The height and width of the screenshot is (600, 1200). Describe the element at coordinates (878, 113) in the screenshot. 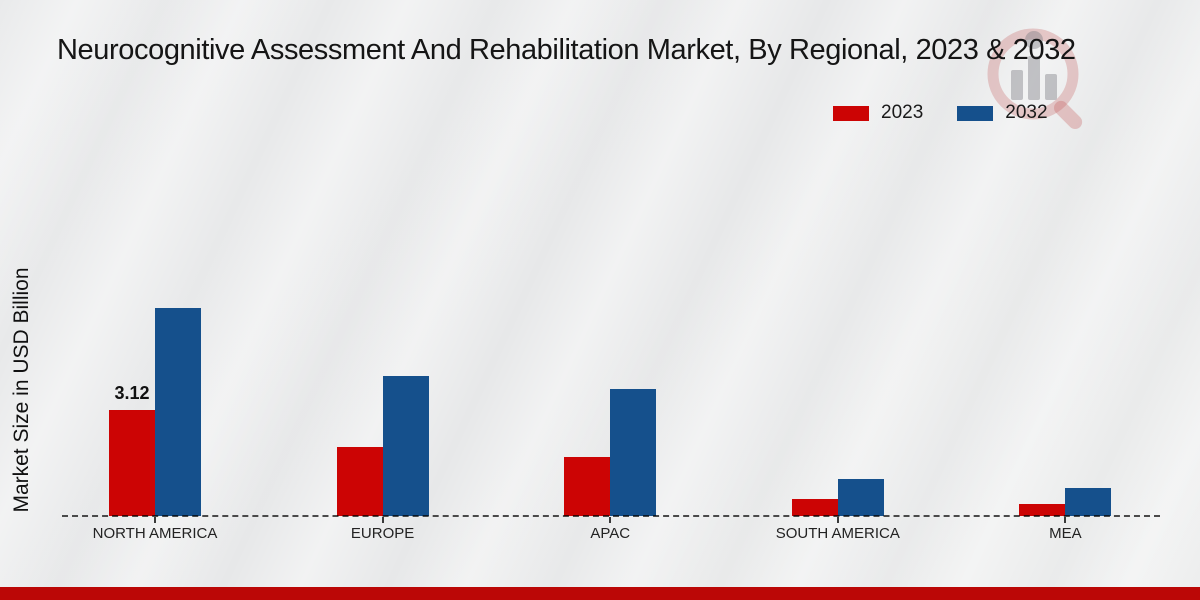

I see `legend-item-2023: 2023` at that location.